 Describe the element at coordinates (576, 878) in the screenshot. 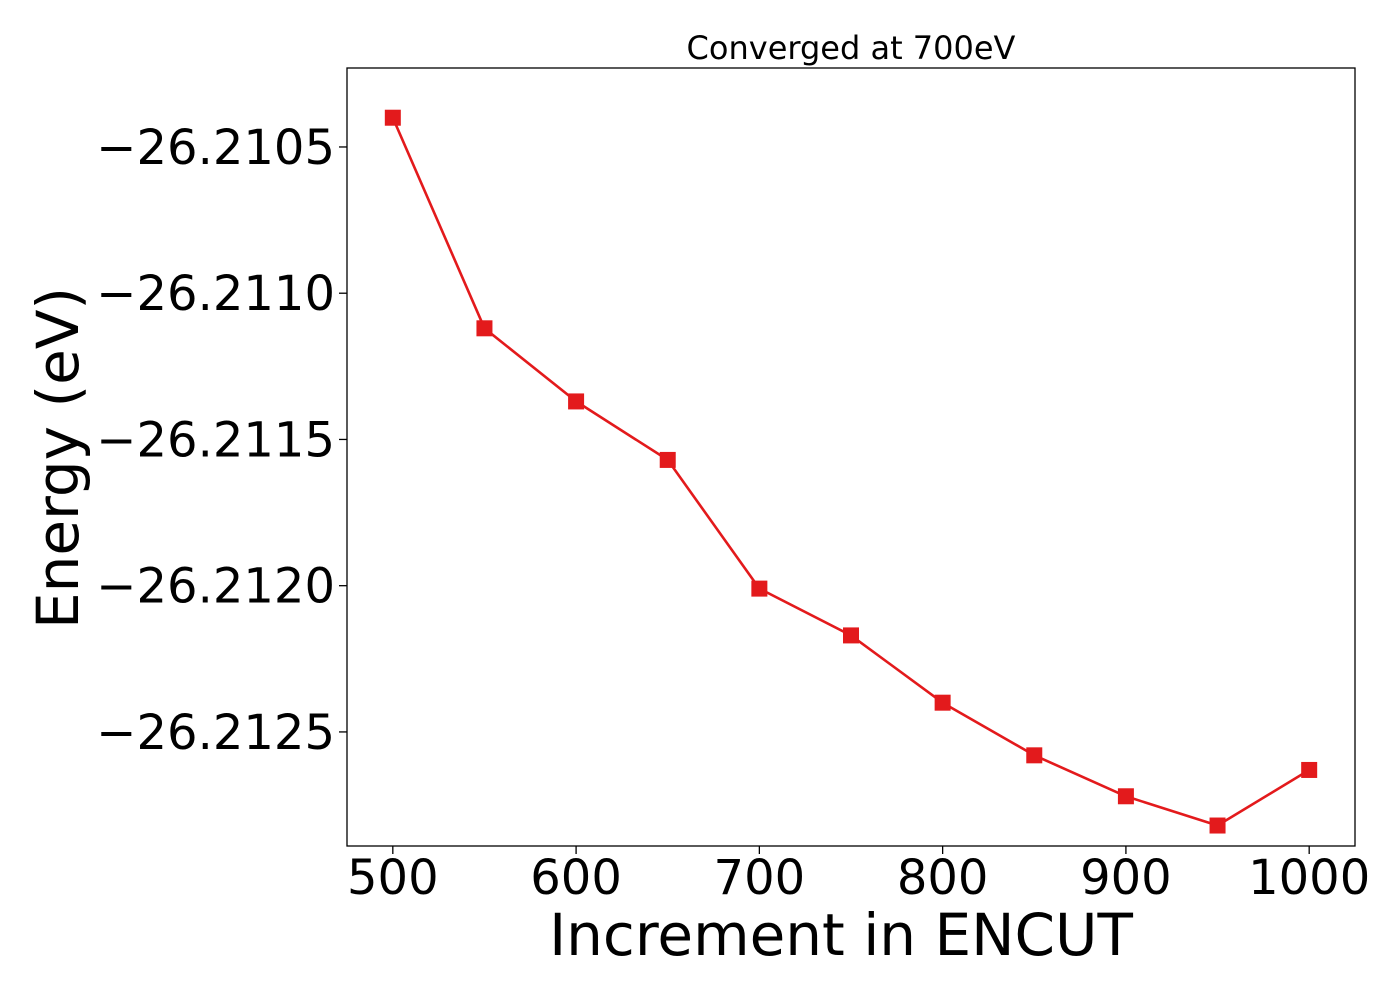

I see `x-tick-label: 600` at that location.